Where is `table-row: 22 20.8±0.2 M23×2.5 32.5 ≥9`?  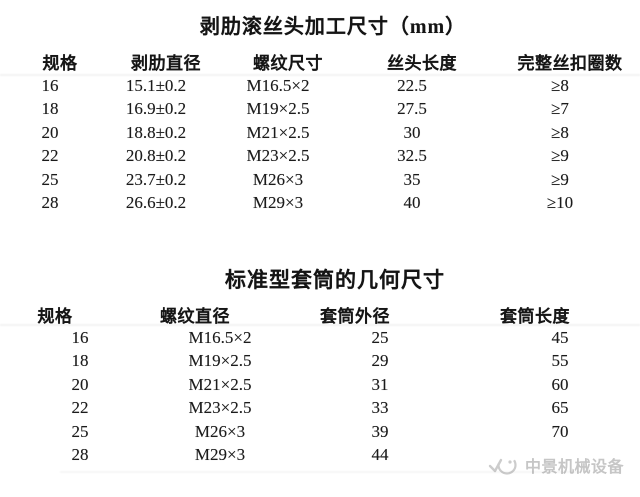
table-row: 22 20.8±0.2 M23×2.5 32.5 ≥9 is located at coordinates (320, 157).